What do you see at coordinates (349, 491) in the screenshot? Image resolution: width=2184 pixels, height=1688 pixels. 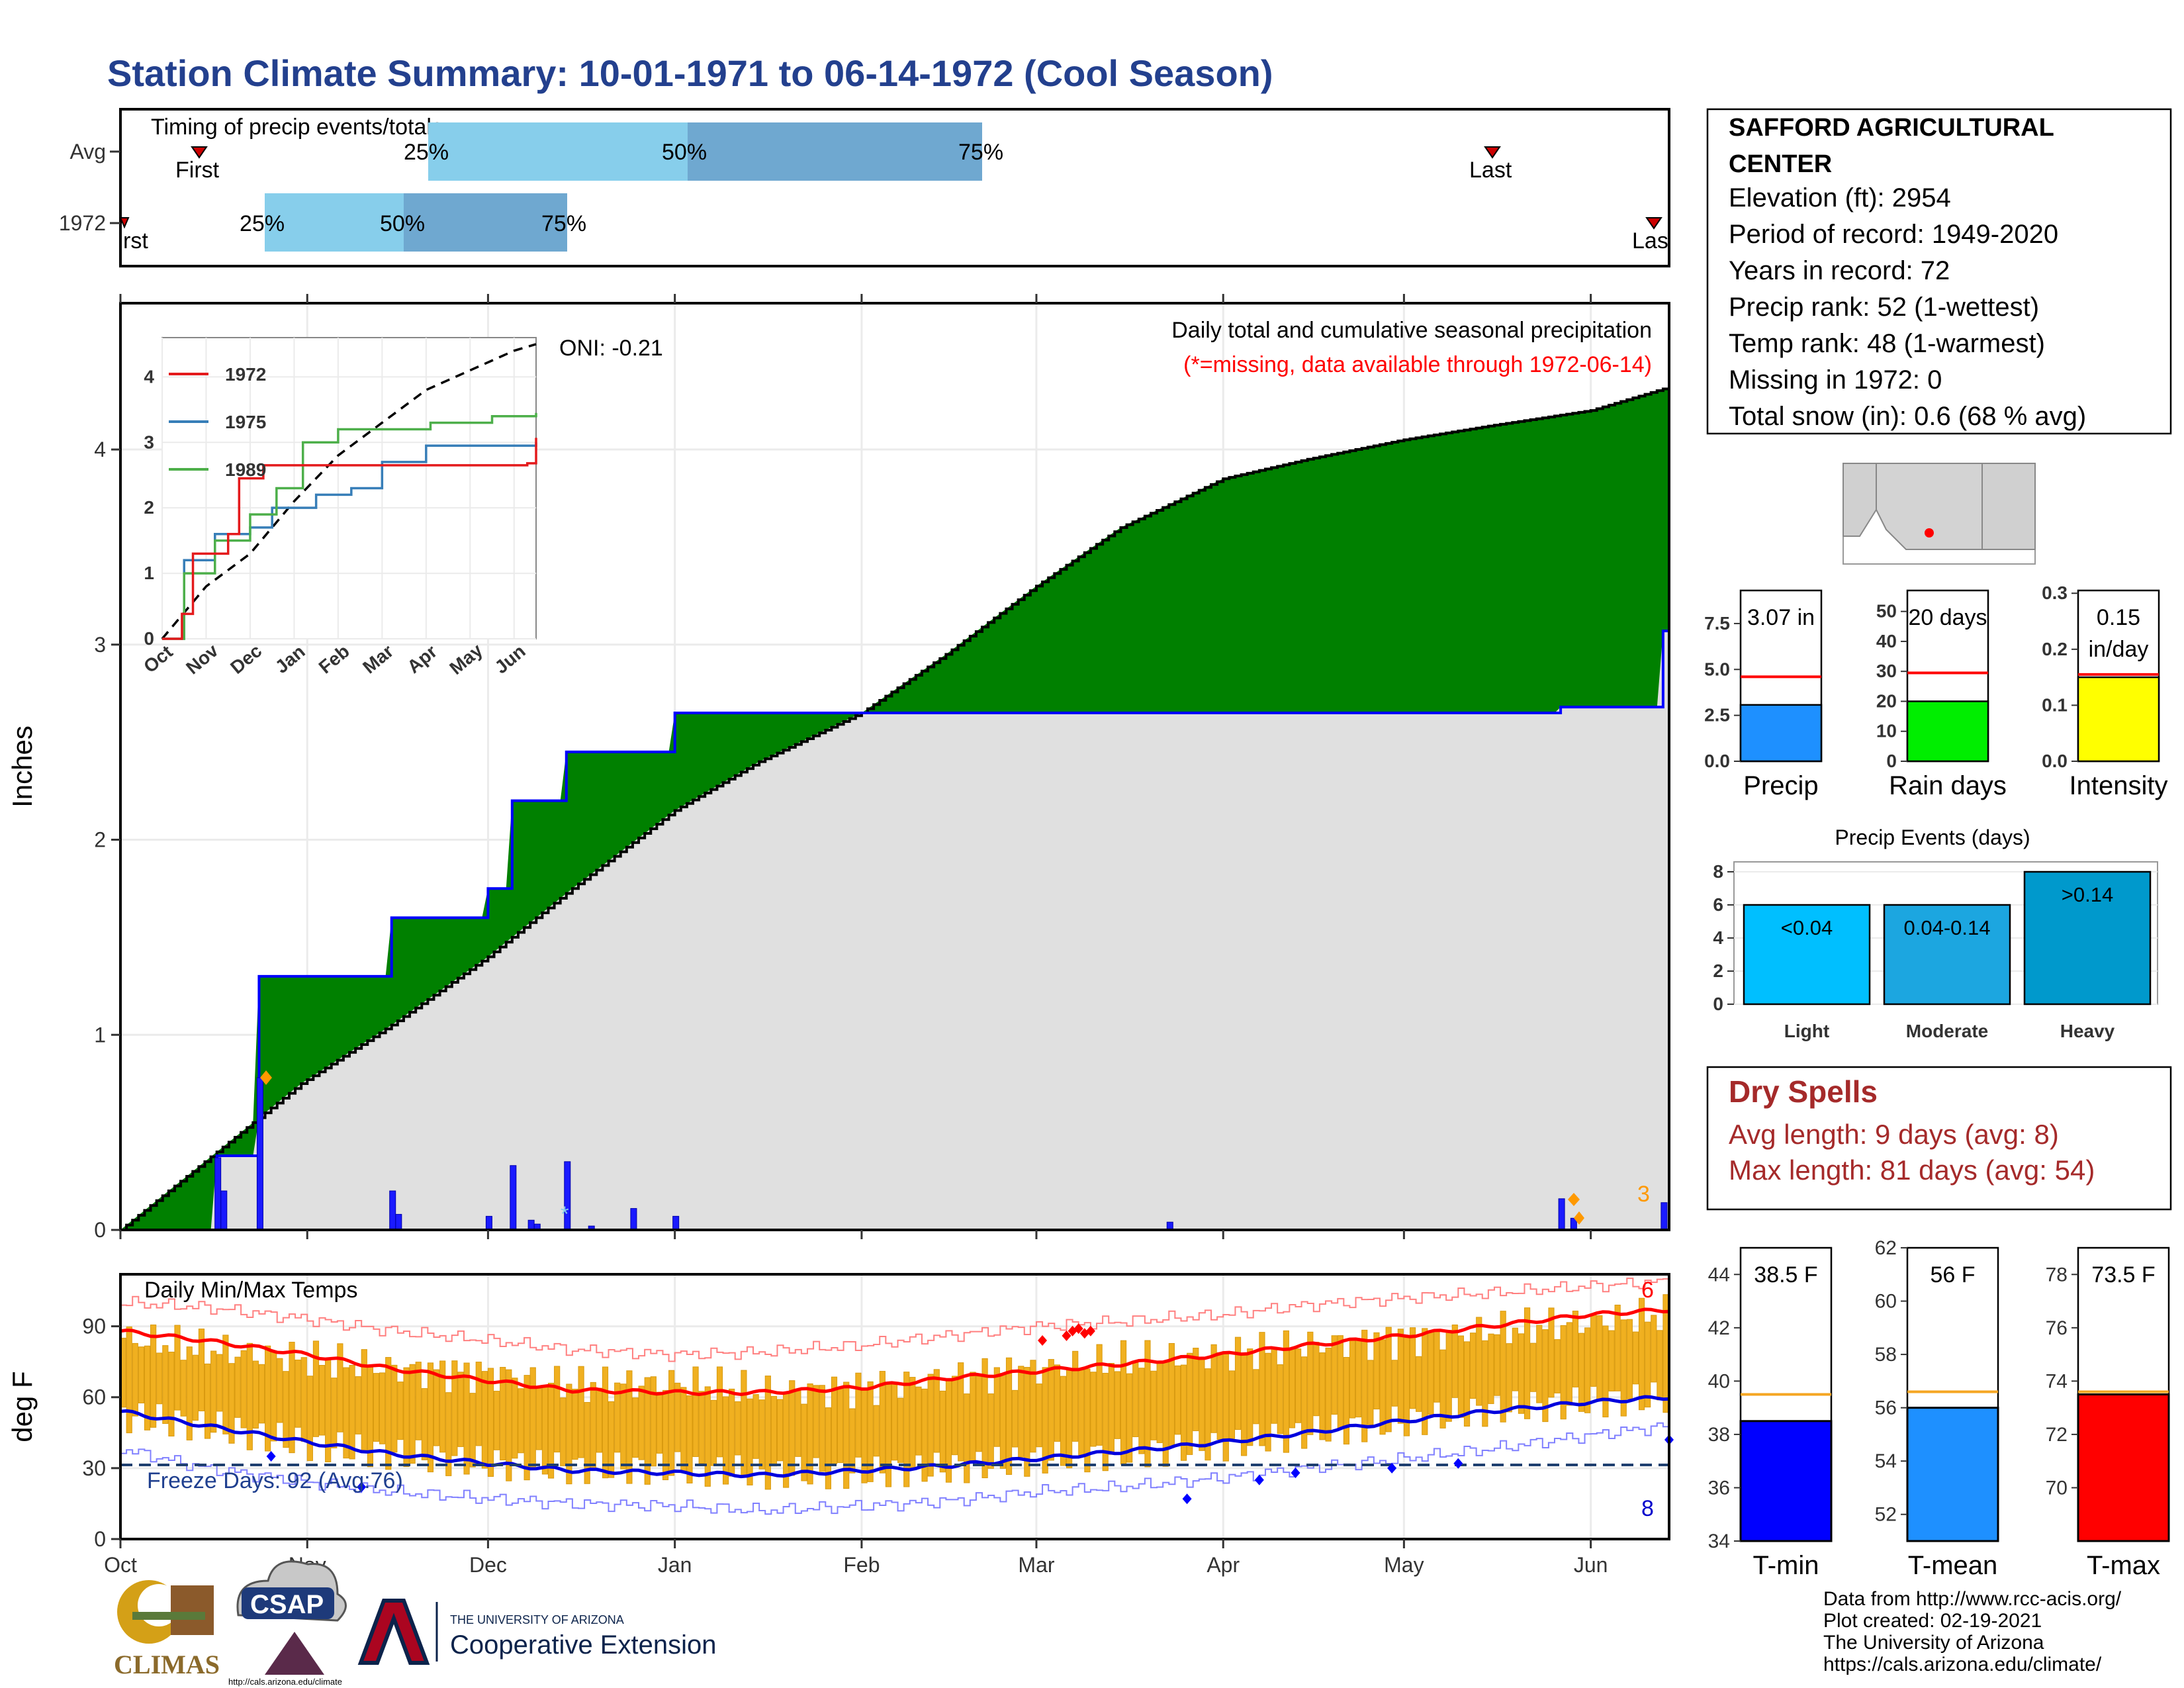 I see `inset-avg-line` at bounding box center [349, 491].